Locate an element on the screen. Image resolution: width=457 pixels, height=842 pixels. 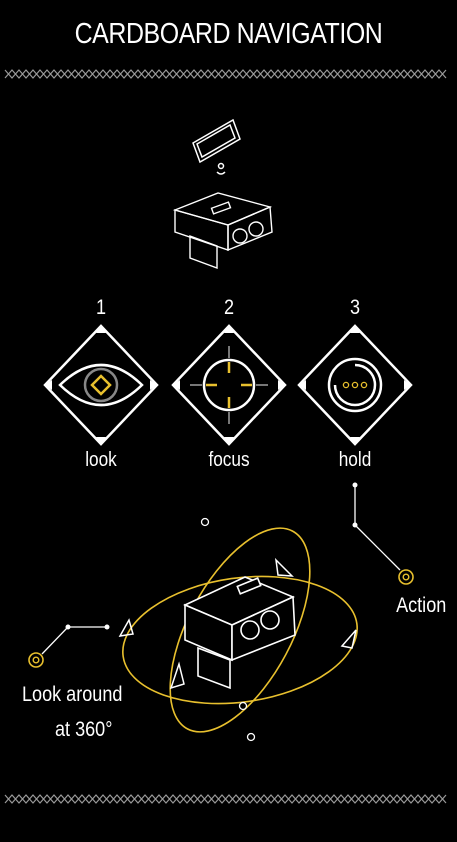
step-label-hold: hold is located at coordinates (355, 460).